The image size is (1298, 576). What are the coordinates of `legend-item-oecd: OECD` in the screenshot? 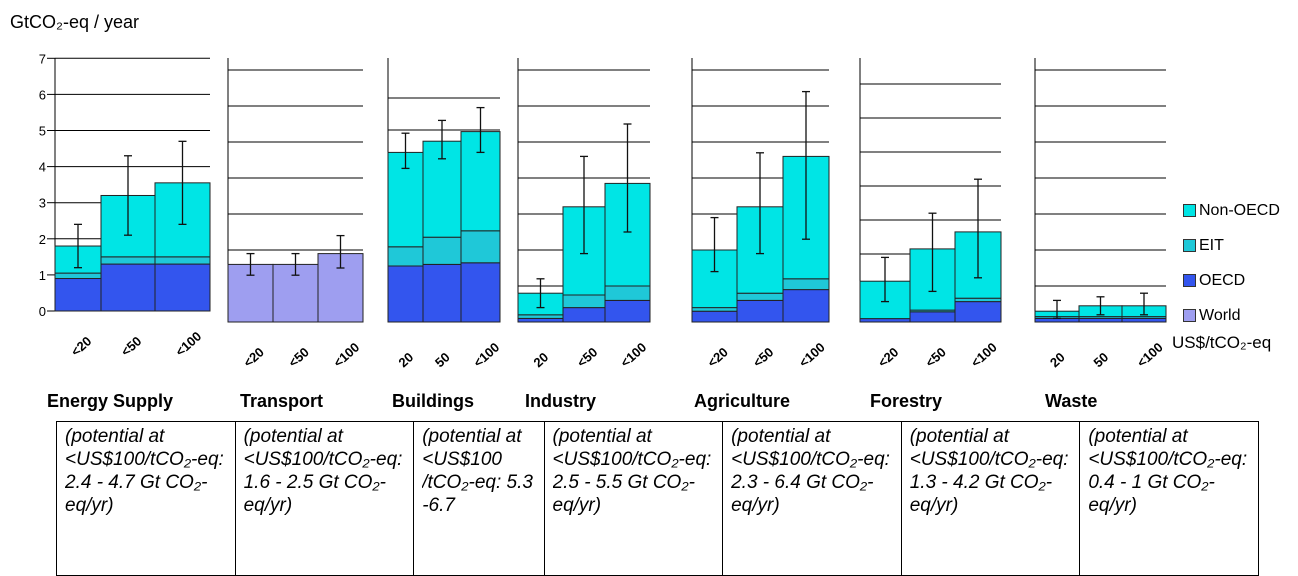 It's located at (1231, 280).